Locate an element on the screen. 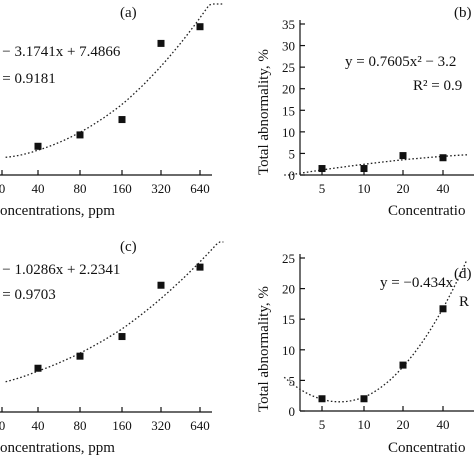  panel-b-y-tick-label: 20 is located at coordinates (288, 89).